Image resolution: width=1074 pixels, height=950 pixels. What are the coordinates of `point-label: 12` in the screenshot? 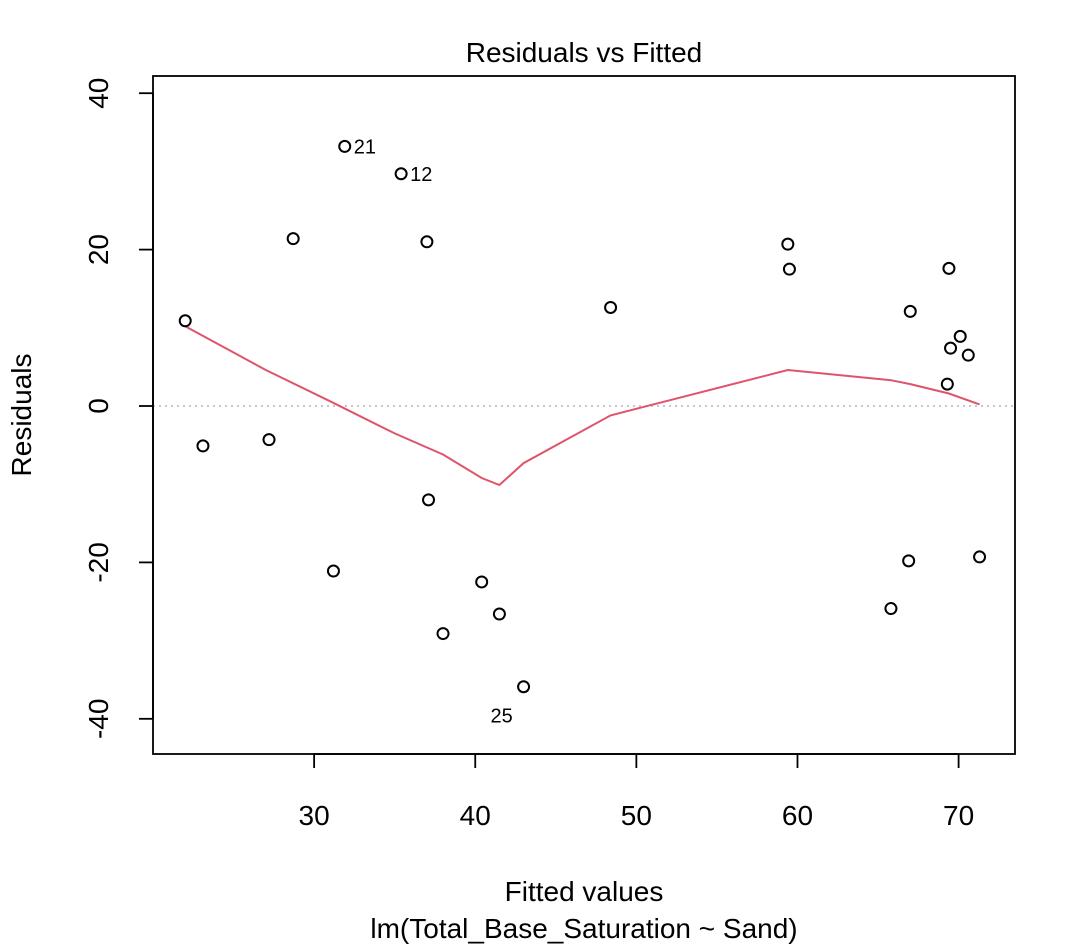 It's located at (421, 175).